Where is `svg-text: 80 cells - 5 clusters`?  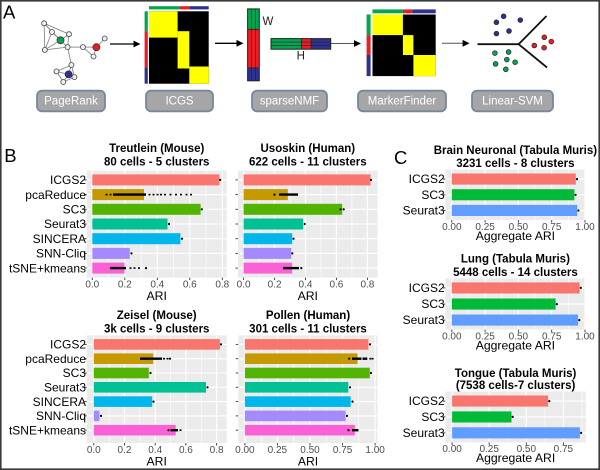 svg-text: 80 cells - 5 clusters is located at coordinates (156, 163).